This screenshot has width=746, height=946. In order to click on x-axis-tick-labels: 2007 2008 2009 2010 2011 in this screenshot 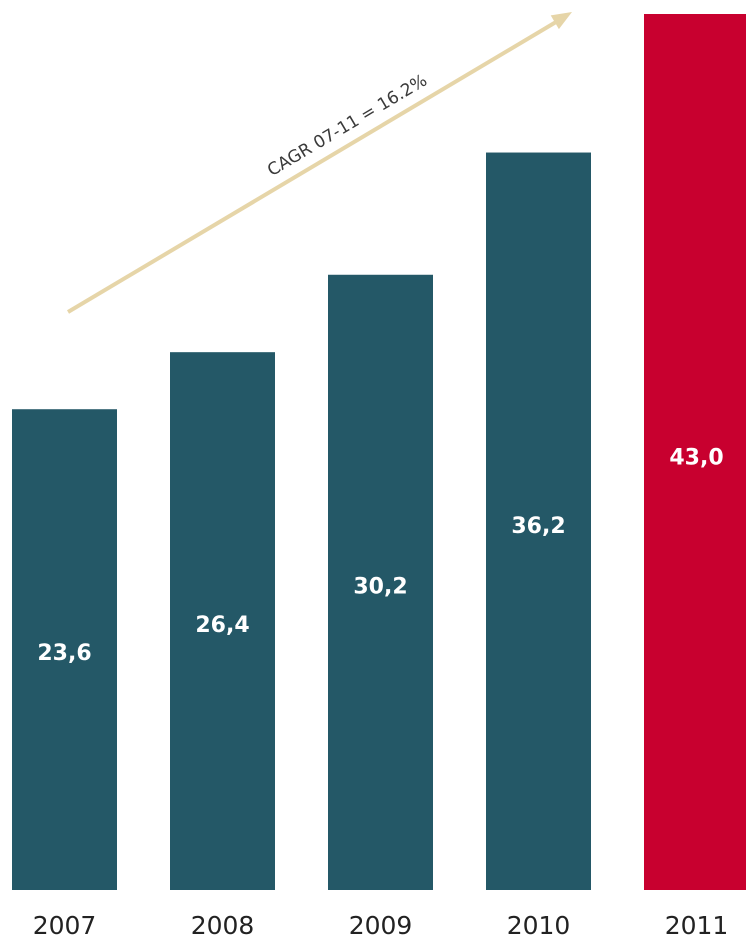, I will do `click(381, 925)`.